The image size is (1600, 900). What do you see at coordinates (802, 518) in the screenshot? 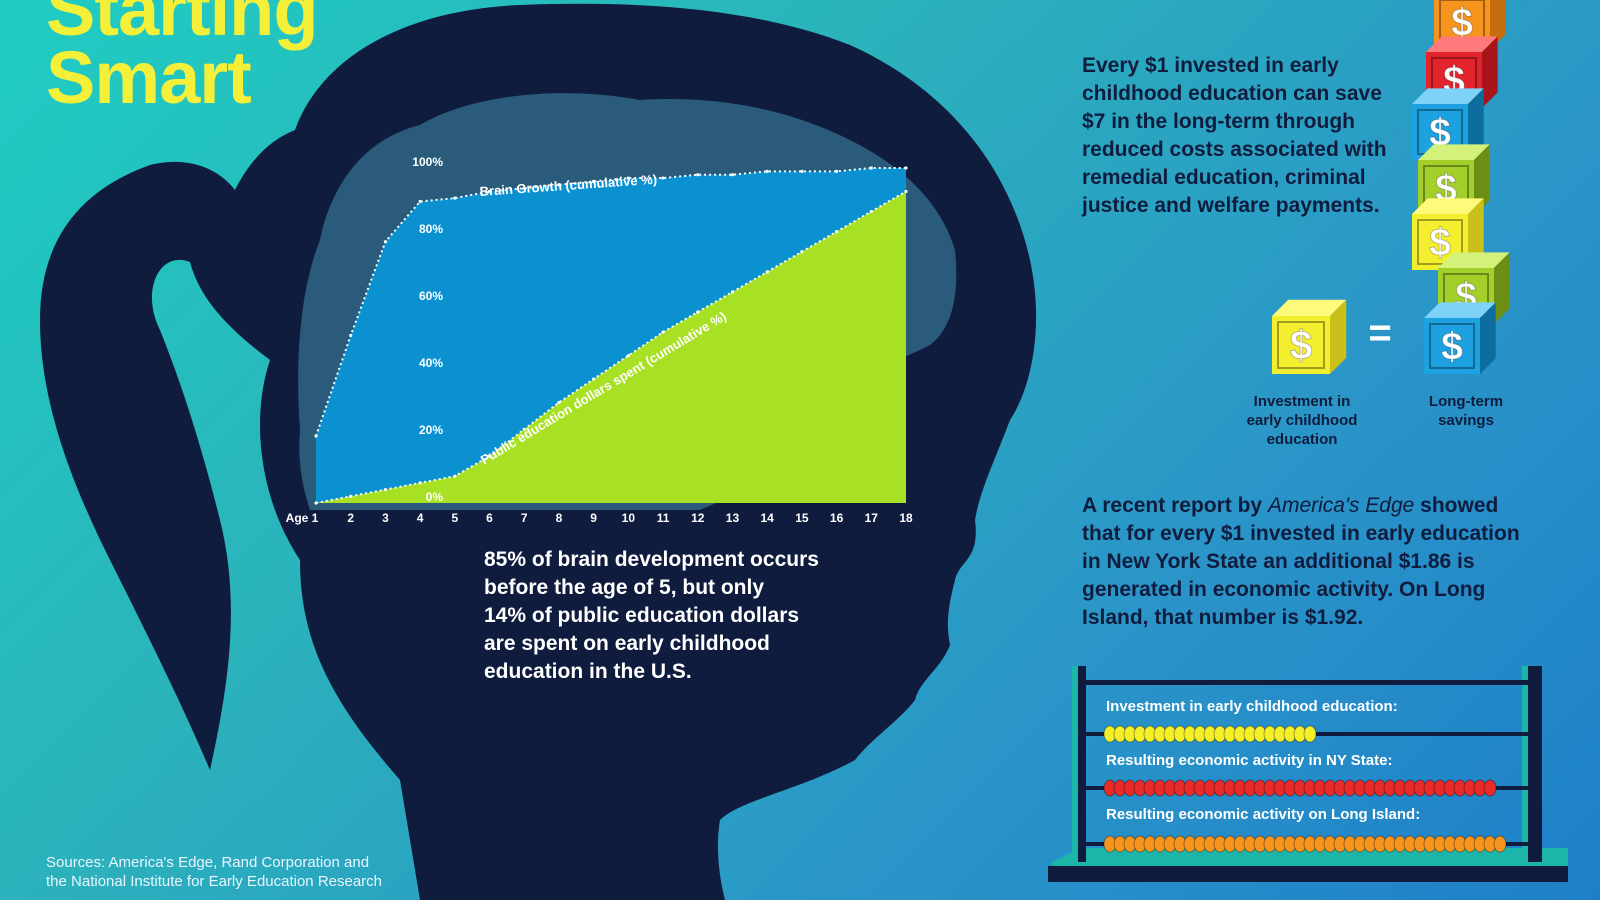
I see `x-tick-label: 15` at bounding box center [802, 518].